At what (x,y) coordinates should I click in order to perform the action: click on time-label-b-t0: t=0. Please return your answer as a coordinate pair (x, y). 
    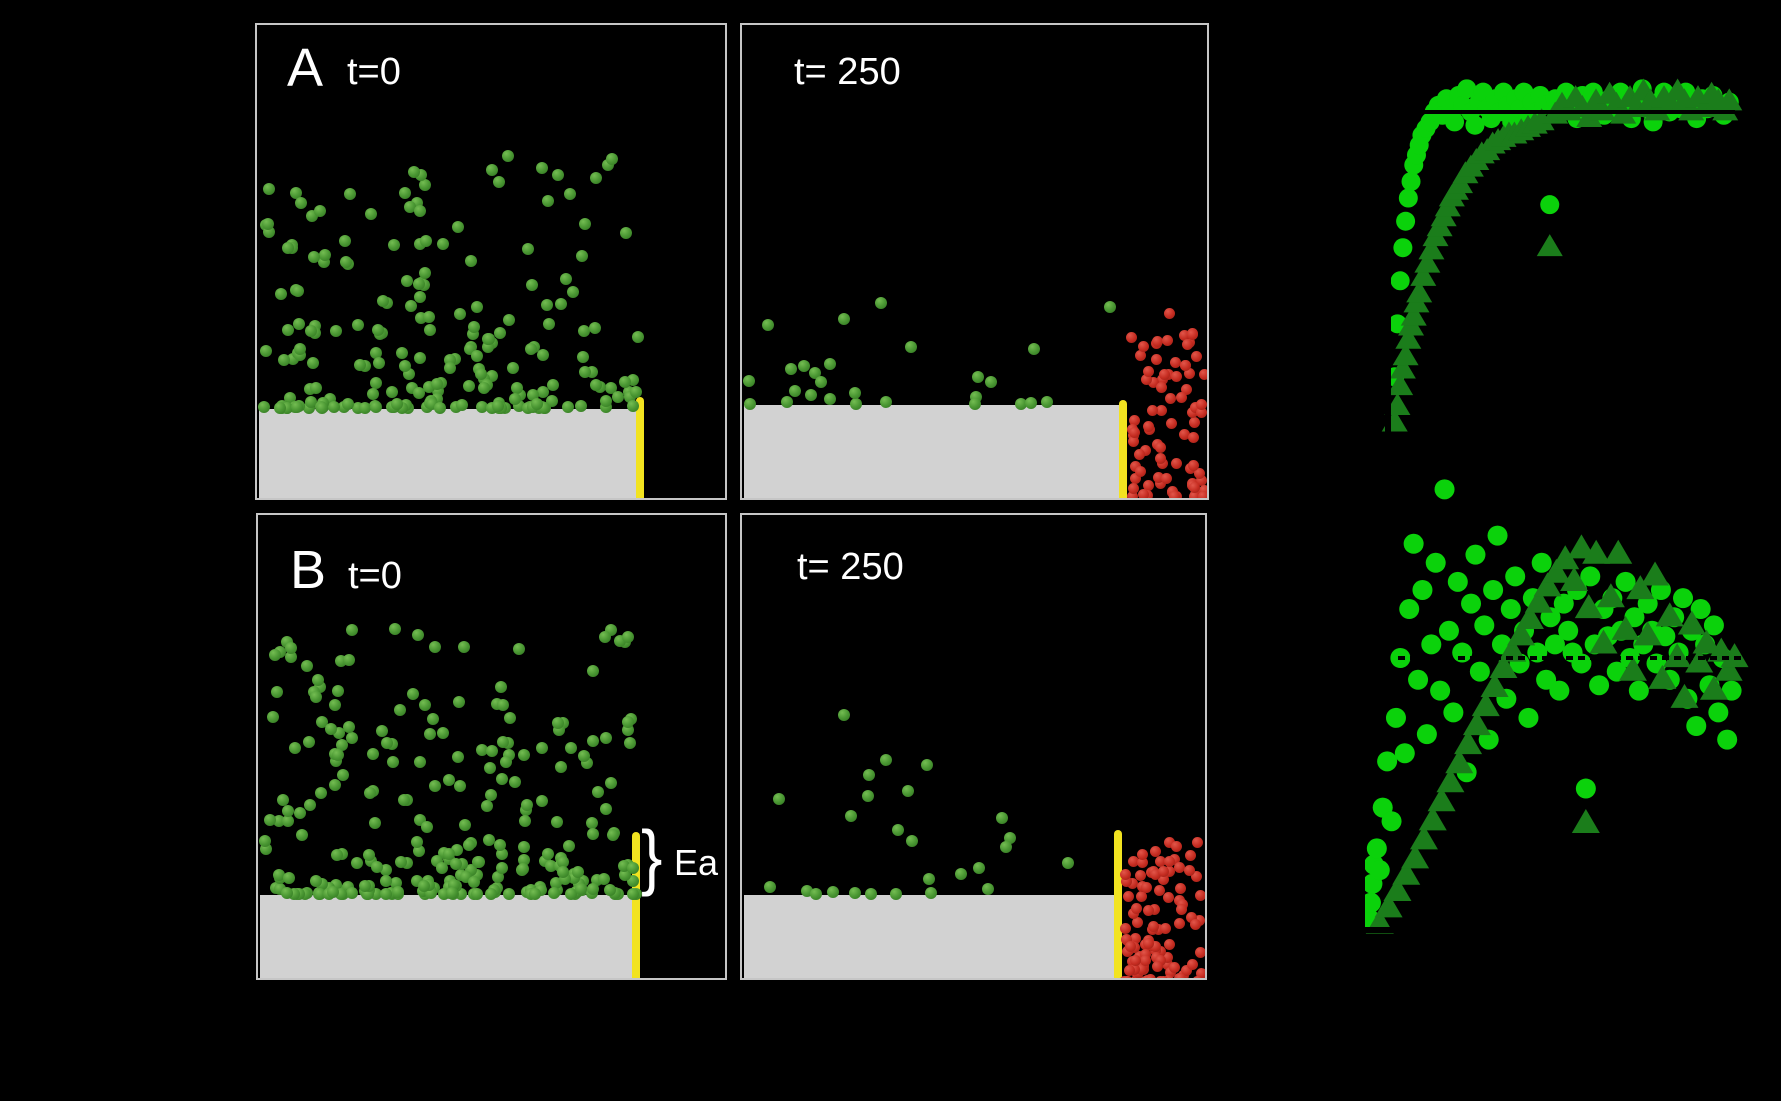
    Looking at the image, I should click on (375, 576).